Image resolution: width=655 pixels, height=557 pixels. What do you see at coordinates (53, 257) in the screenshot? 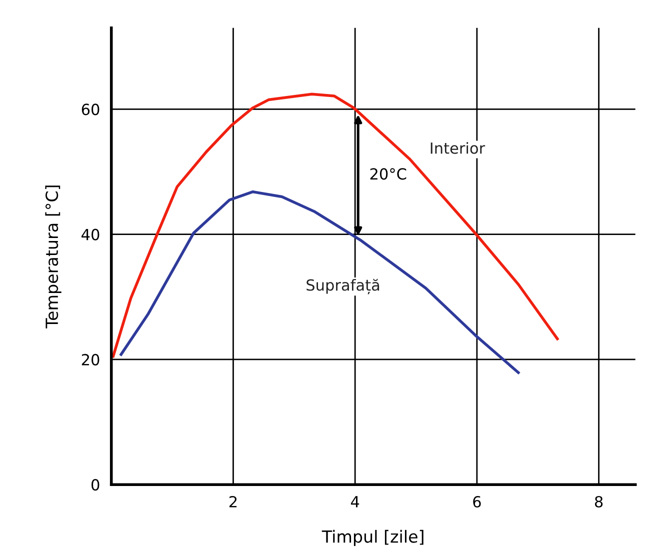
I see `y-axis-title: Temperatura [°C]` at bounding box center [53, 257].